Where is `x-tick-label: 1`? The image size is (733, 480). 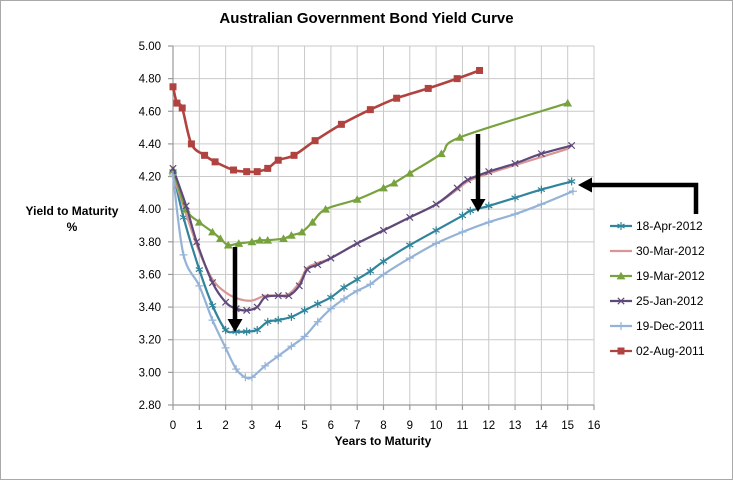 x-tick-label: 1 is located at coordinates (199, 426).